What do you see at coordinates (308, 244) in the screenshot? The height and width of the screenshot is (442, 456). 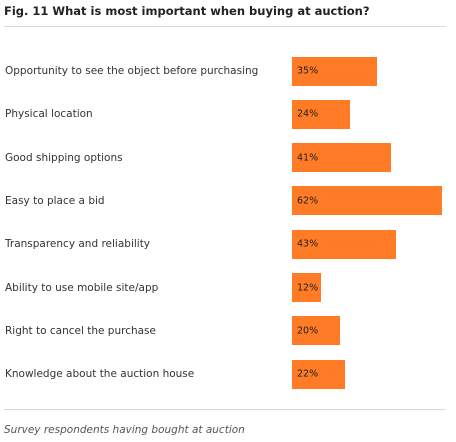 I see `data-label: 43%` at bounding box center [308, 244].